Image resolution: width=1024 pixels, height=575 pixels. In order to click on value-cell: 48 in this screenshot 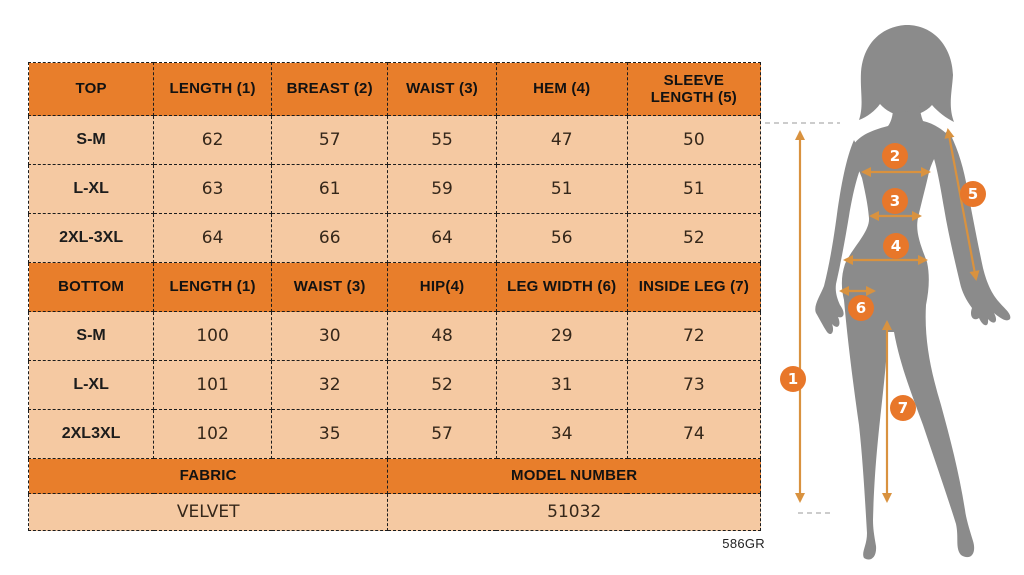, I will do `click(442, 336)`.